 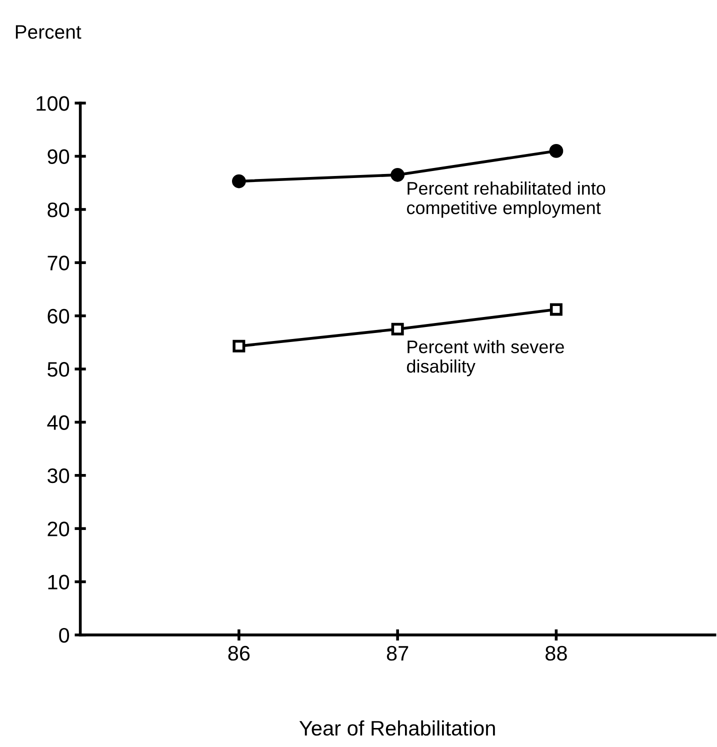 I want to click on y-tick-label: 90, so click(x=59, y=156).